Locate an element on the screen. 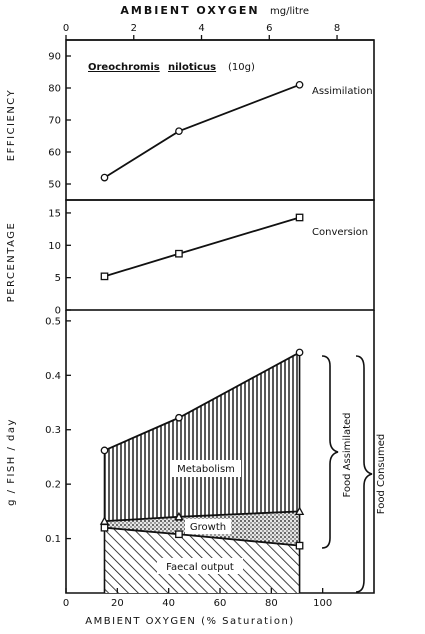 The image size is (425, 634). top-axis: 0 2 4 6 8 AMBIENT OXYGEN mg/litre is located at coordinates (218, 22).